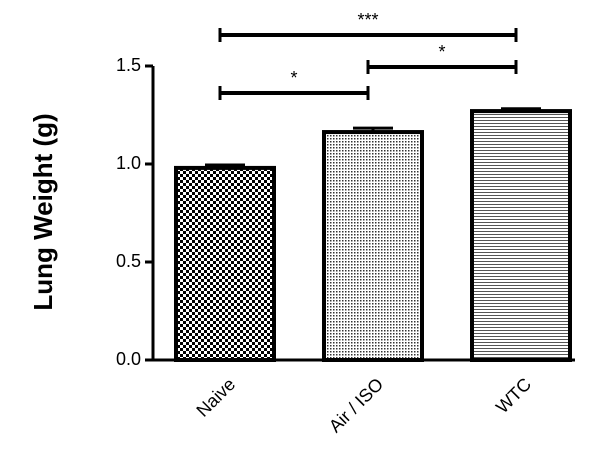 The height and width of the screenshot is (451, 600). What do you see at coordinates (215, 397) in the screenshot?
I see `x-tick-label: Naive` at bounding box center [215, 397].